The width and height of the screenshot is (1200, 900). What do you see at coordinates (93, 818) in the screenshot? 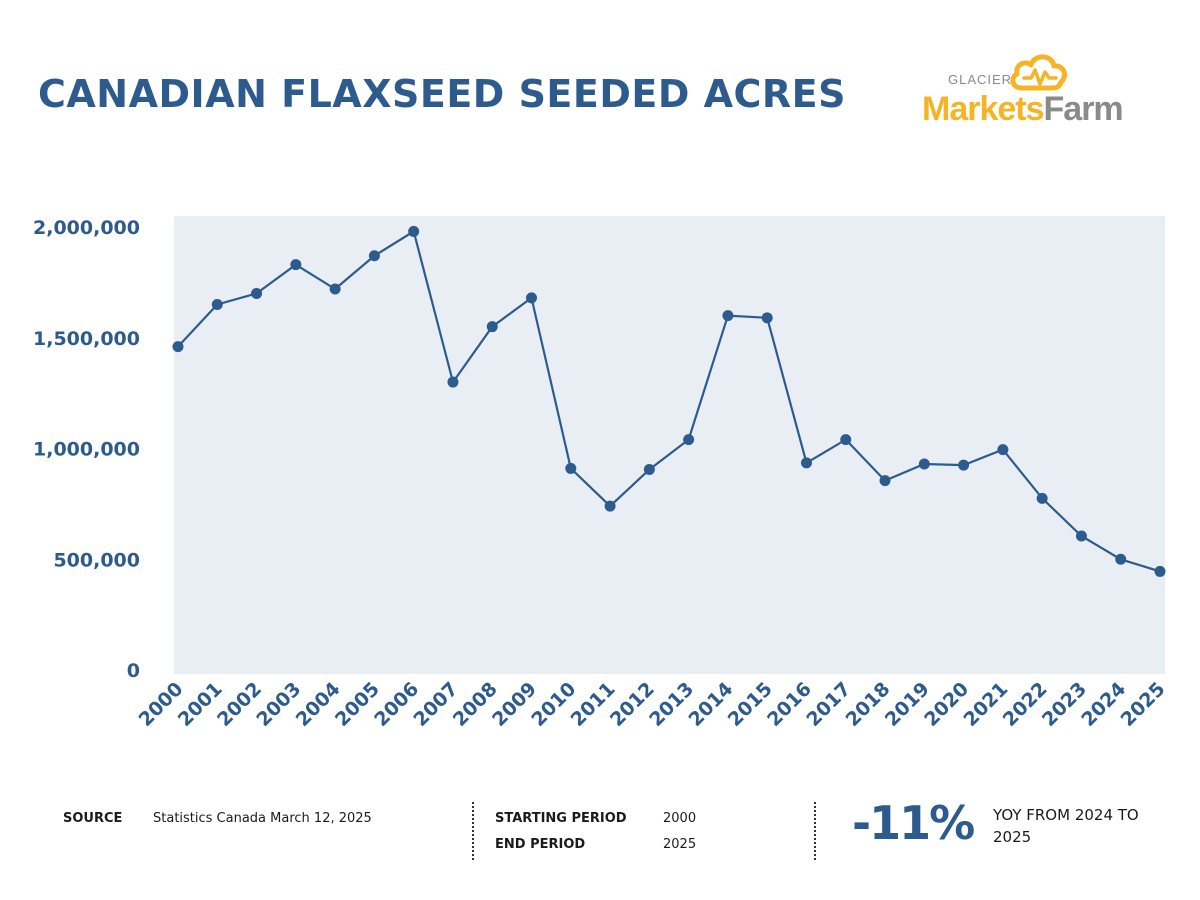
I see `source-label: SOURCE` at bounding box center [93, 818].